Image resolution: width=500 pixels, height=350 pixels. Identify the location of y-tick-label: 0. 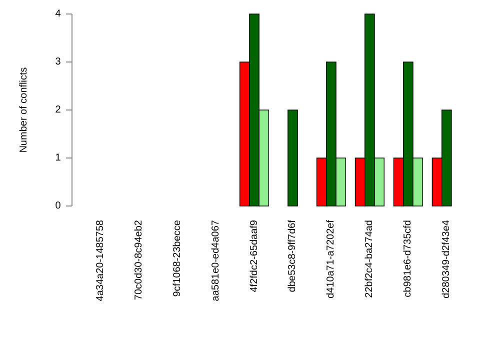
(58, 206).